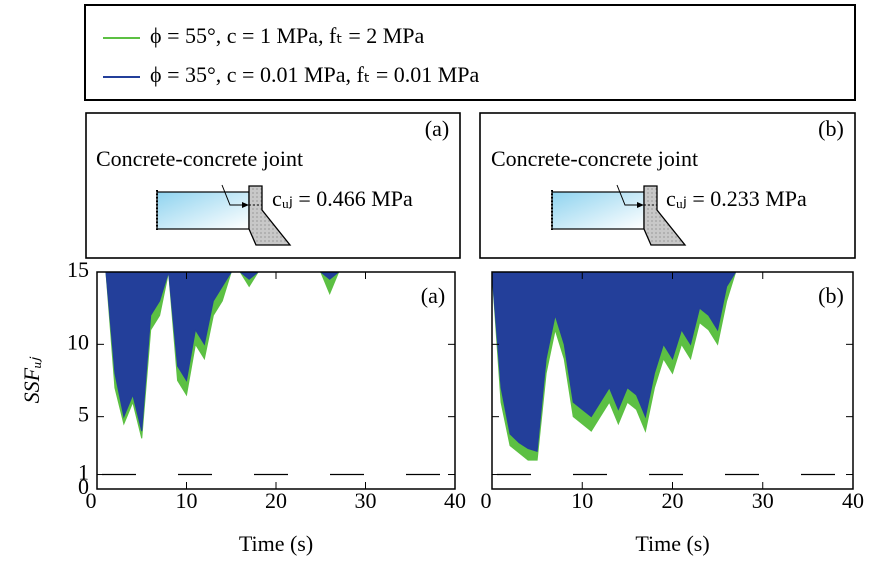 Image resolution: width=878 pixels, height=567 pixels. Describe the element at coordinates (78, 269) in the screenshot. I see `y-tick-label: 15` at that location.